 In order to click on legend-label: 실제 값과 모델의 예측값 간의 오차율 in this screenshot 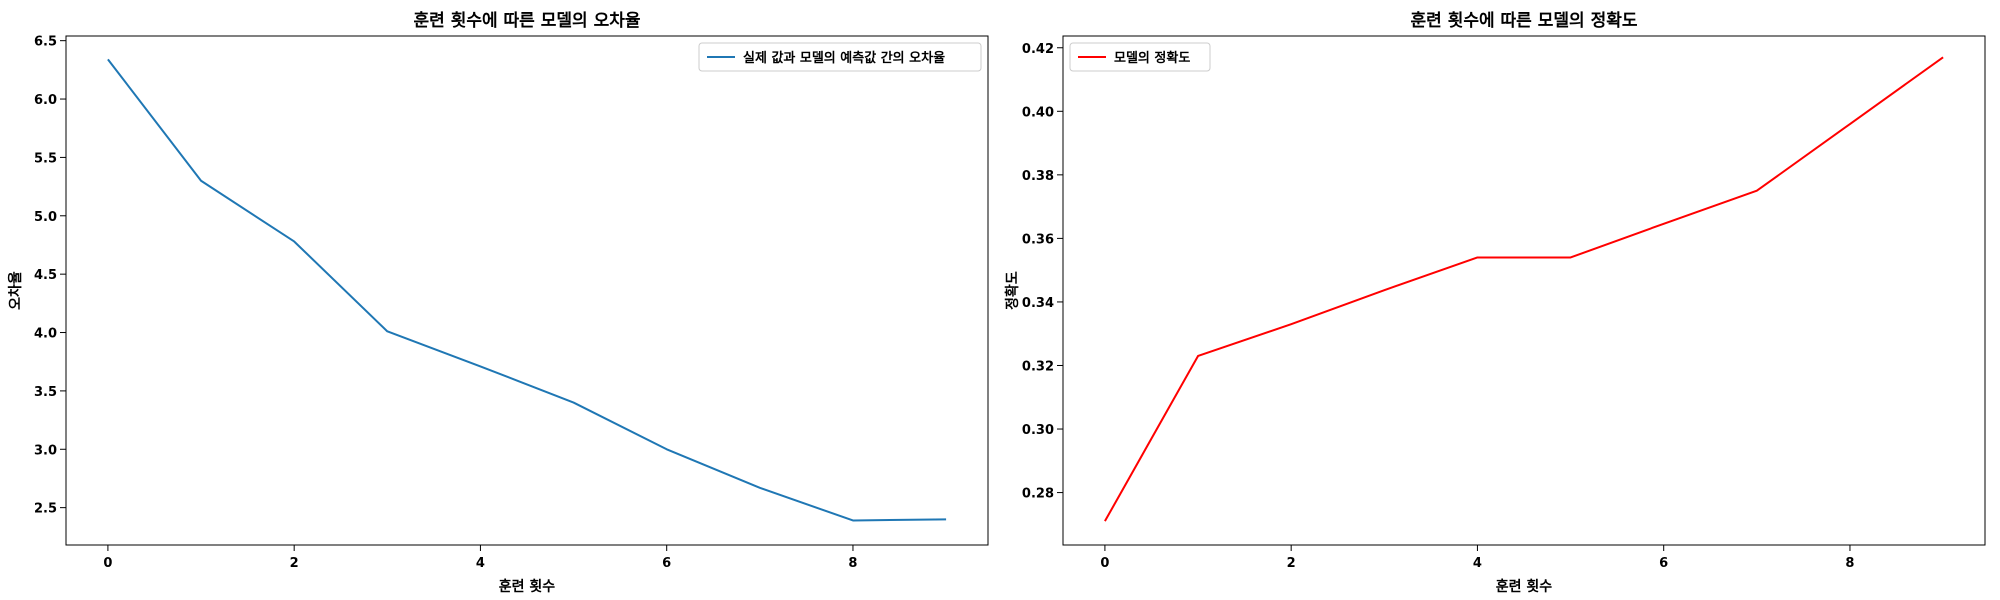, I will do `click(844, 58)`.